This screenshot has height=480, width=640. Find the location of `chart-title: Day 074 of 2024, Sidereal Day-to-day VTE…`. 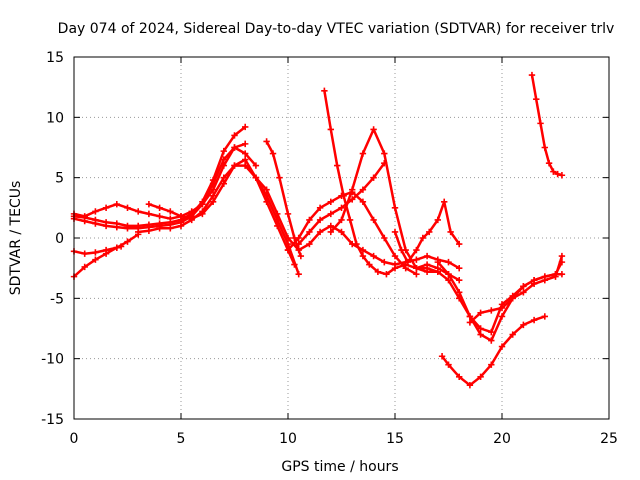

chart-title: Day 074 of 2024, Sidereal Day-to-day VTE… is located at coordinates (336, 29).